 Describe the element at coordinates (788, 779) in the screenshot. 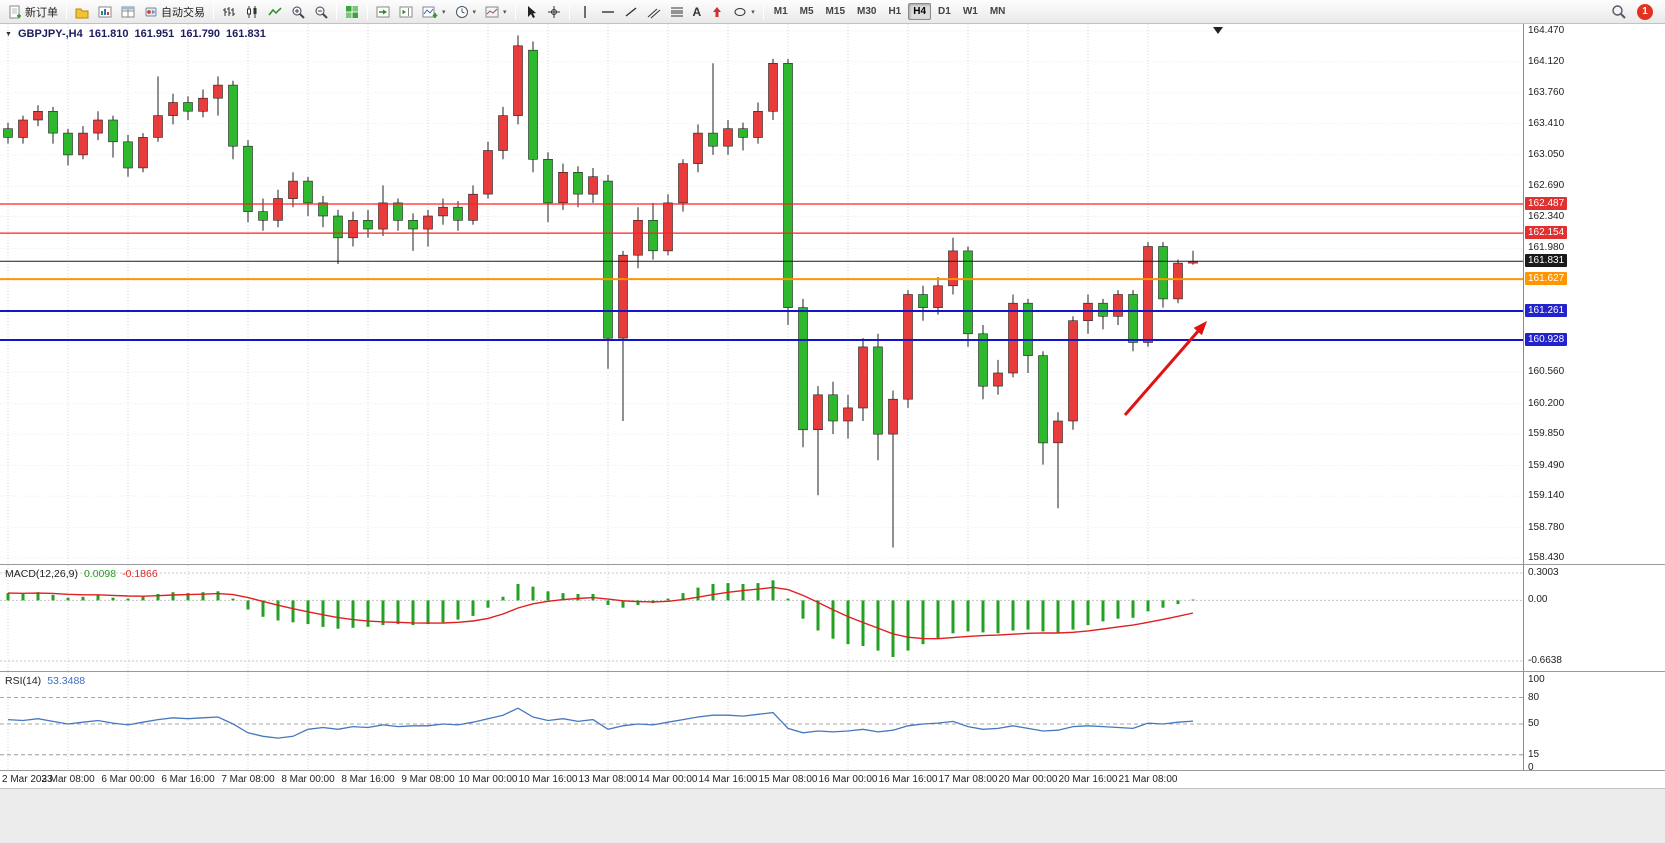

I see `time-axis-label: 15 Mar 08:00` at that location.